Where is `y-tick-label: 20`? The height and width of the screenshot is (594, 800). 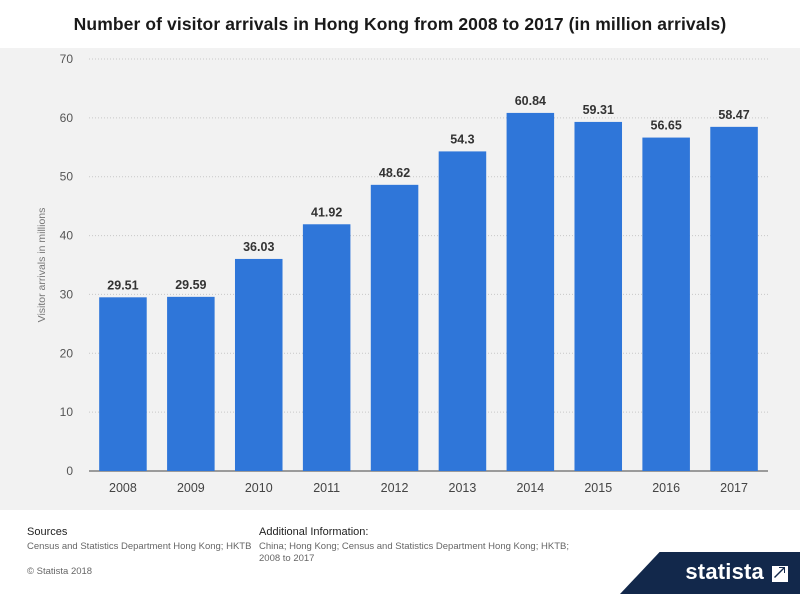
y-tick-label: 20 is located at coordinates (67, 353).